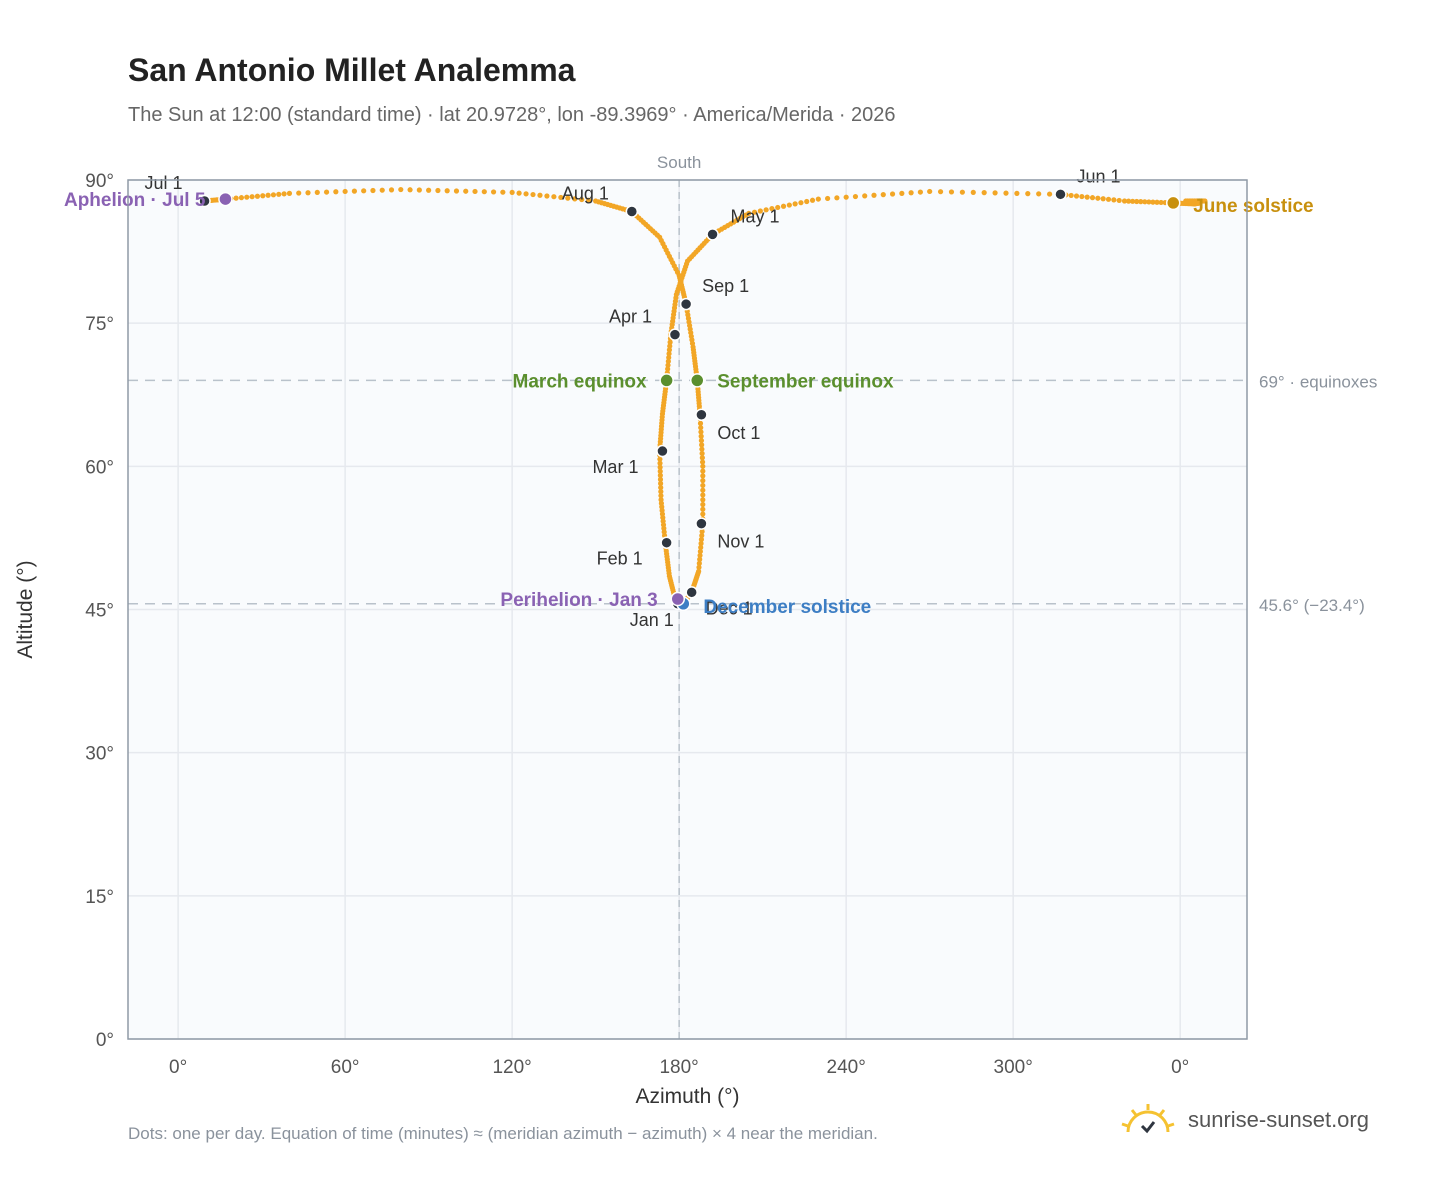 The image size is (1448, 1188). Describe the element at coordinates (1312, 605) in the screenshot. I see `reference-line-label: 45.6° (−23.4°)` at that location.